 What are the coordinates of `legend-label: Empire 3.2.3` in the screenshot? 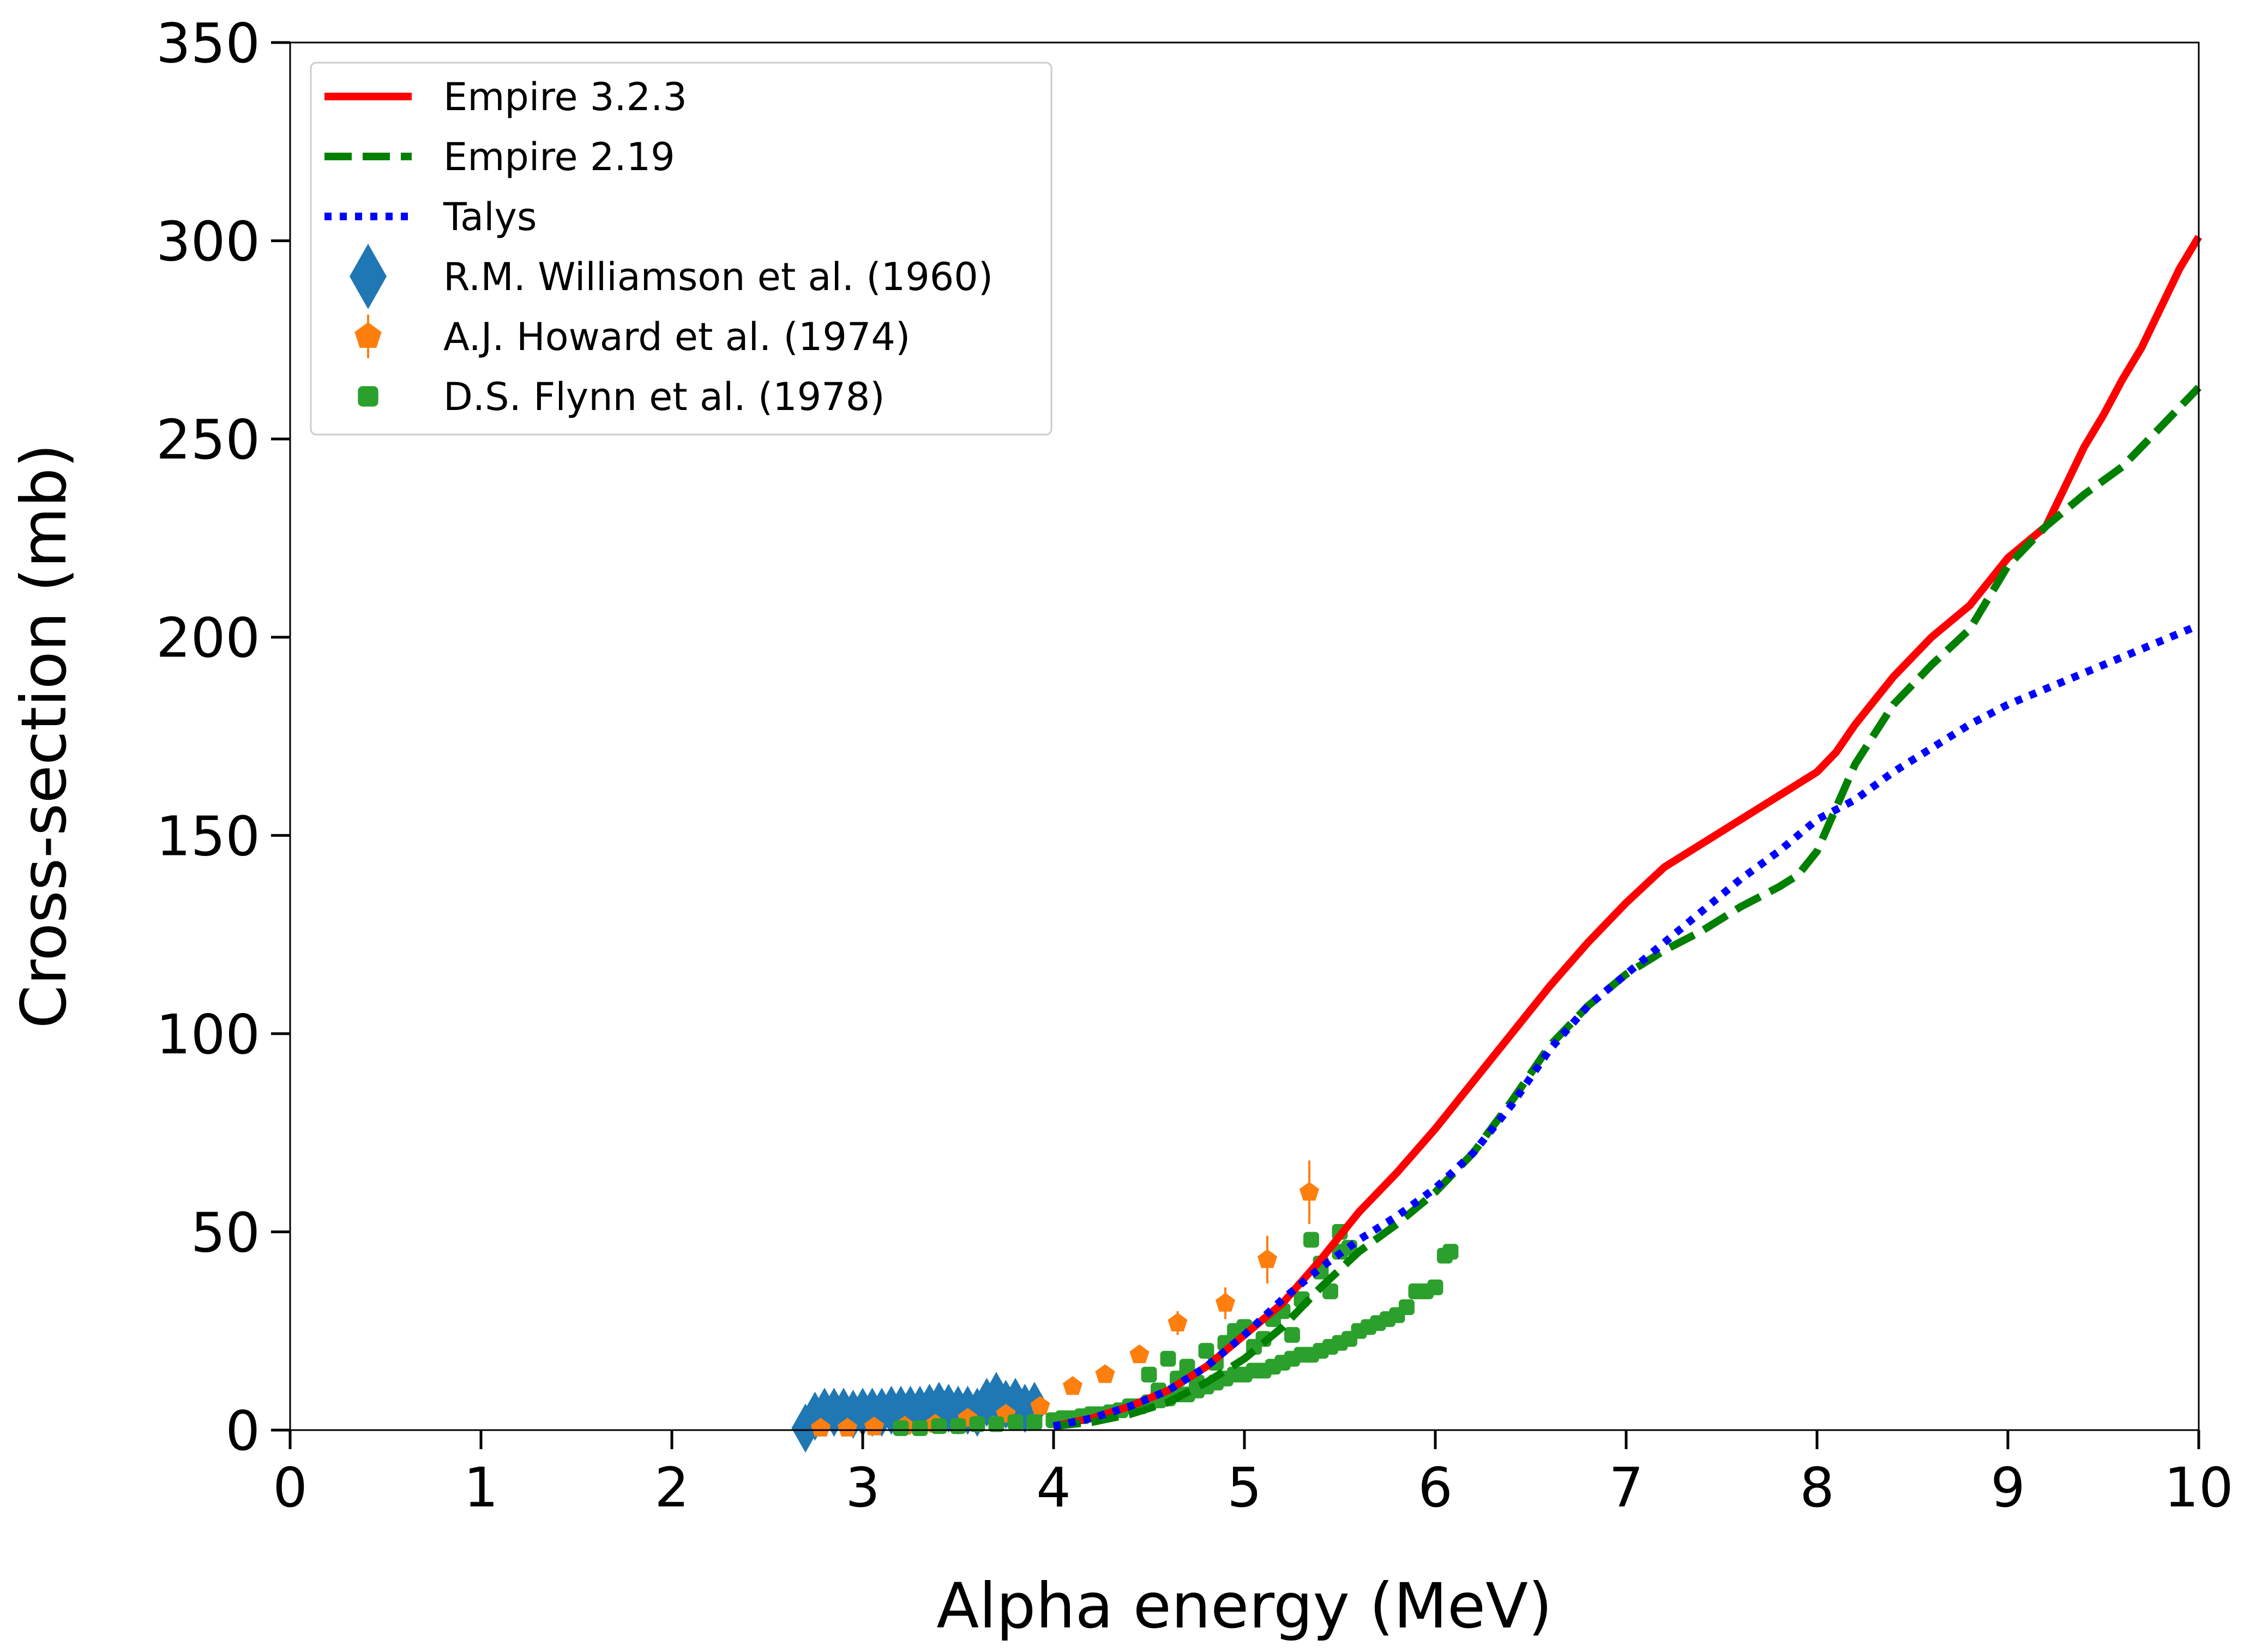 It's located at (565, 97).